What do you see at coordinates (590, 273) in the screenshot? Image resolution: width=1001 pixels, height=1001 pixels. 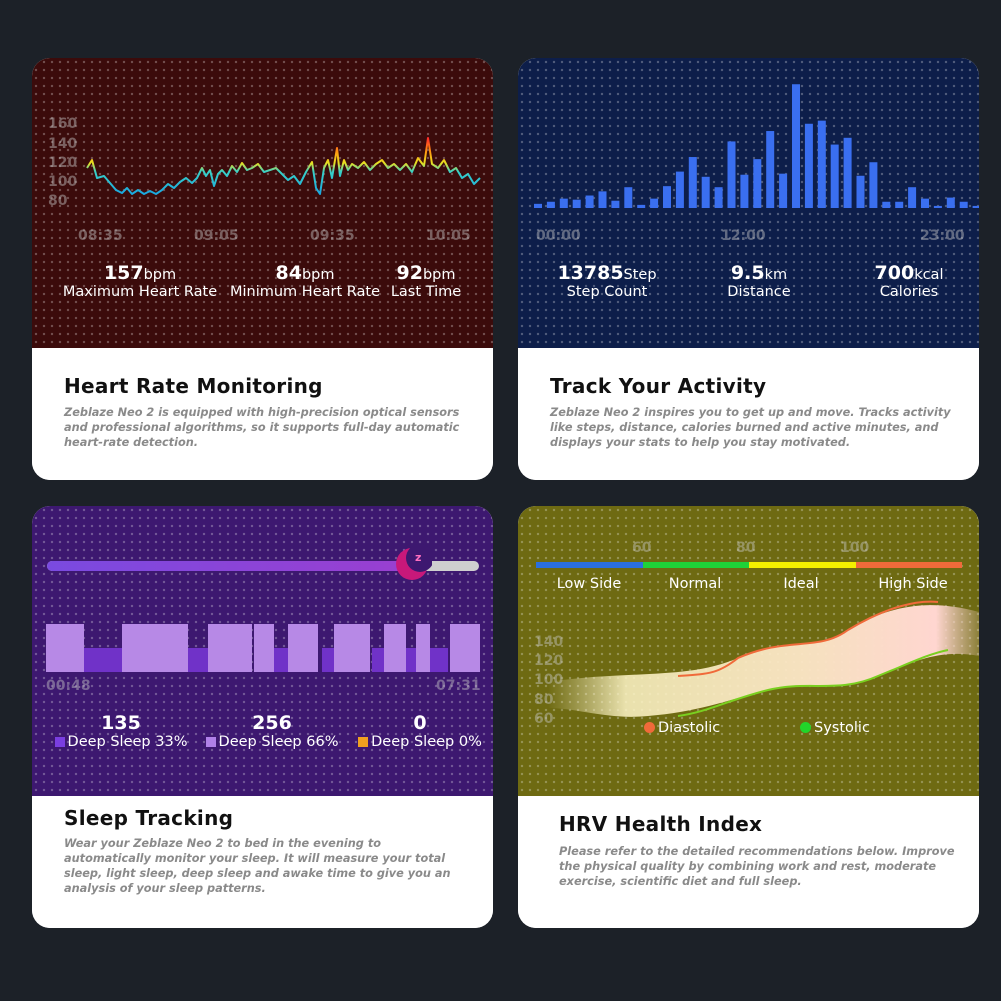 I see `stat-value: 13785` at bounding box center [590, 273].